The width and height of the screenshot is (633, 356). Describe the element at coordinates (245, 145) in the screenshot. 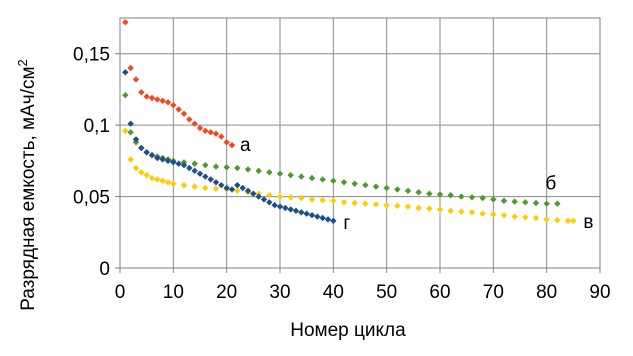

I see `series-label: а` at that location.